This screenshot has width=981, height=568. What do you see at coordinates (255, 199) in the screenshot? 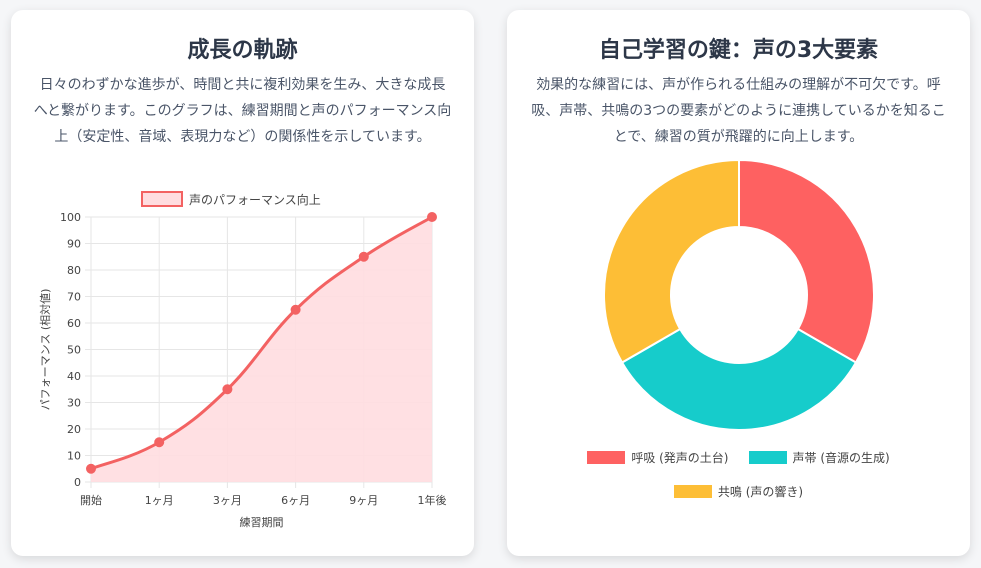
I see `legend-label-performance: 声のパフォーマンス向上` at bounding box center [255, 199].